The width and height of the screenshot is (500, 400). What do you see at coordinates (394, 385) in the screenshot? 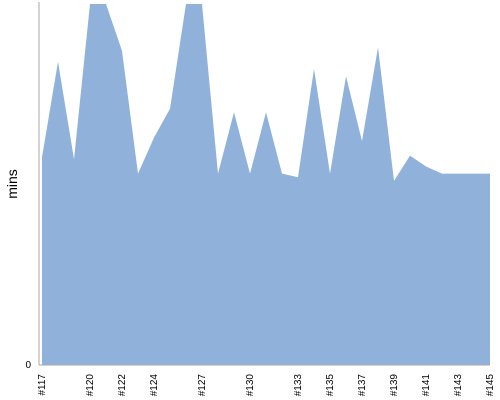
I see `x-tick-label: #139` at bounding box center [394, 385].